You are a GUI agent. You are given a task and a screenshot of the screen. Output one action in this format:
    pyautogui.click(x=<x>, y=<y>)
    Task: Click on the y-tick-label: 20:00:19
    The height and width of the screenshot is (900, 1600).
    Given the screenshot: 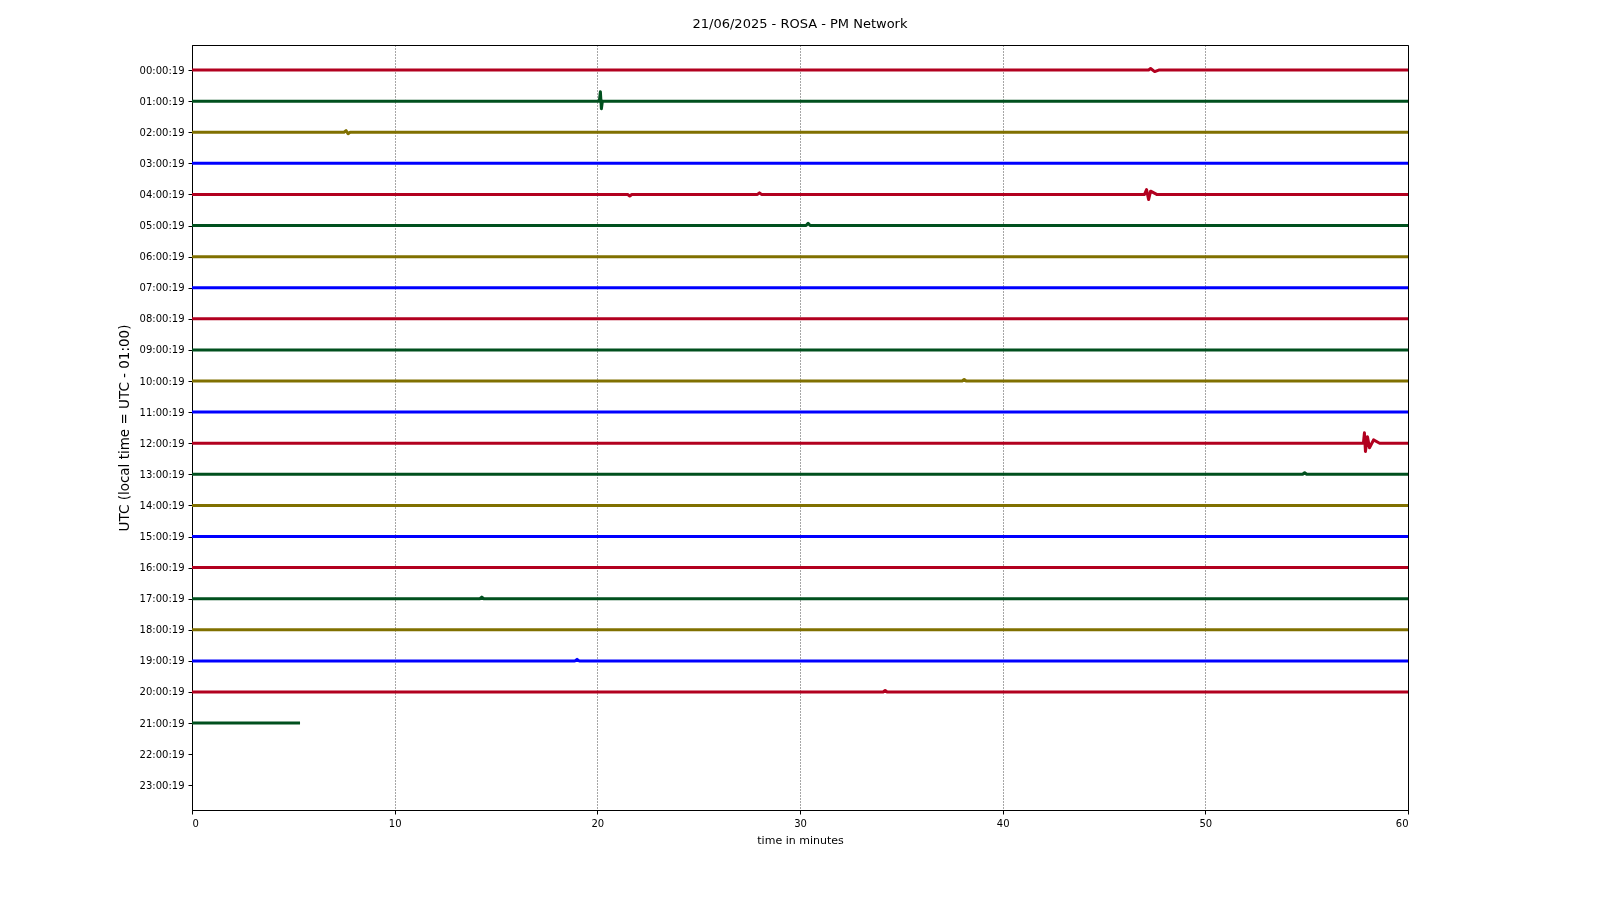 What is the action you would take?
    pyautogui.click(x=162, y=692)
    